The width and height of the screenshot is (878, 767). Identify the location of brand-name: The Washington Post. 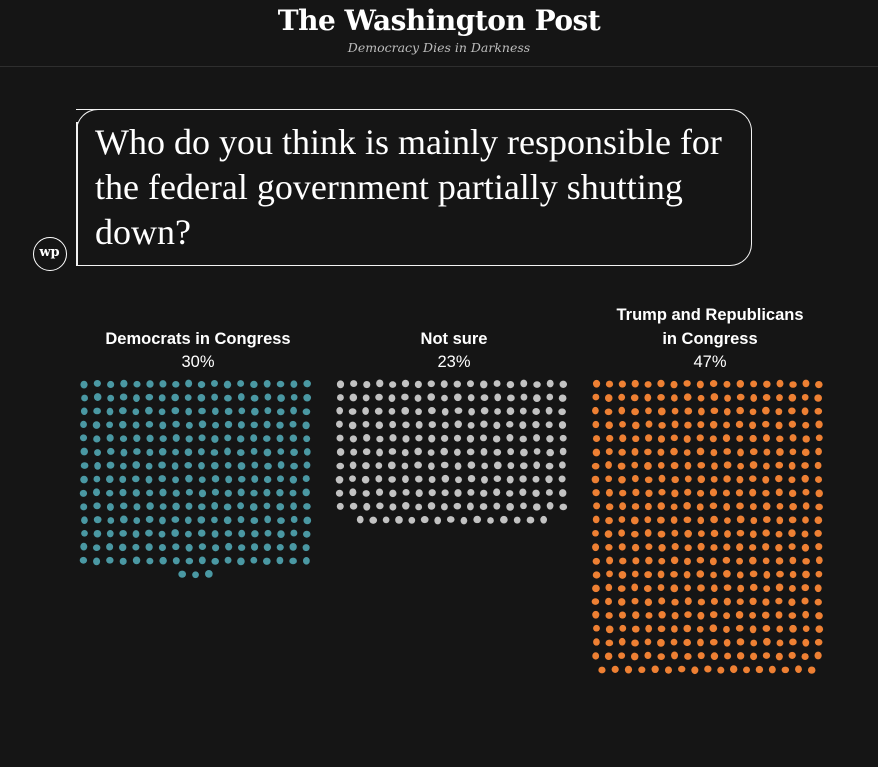
(439, 20).